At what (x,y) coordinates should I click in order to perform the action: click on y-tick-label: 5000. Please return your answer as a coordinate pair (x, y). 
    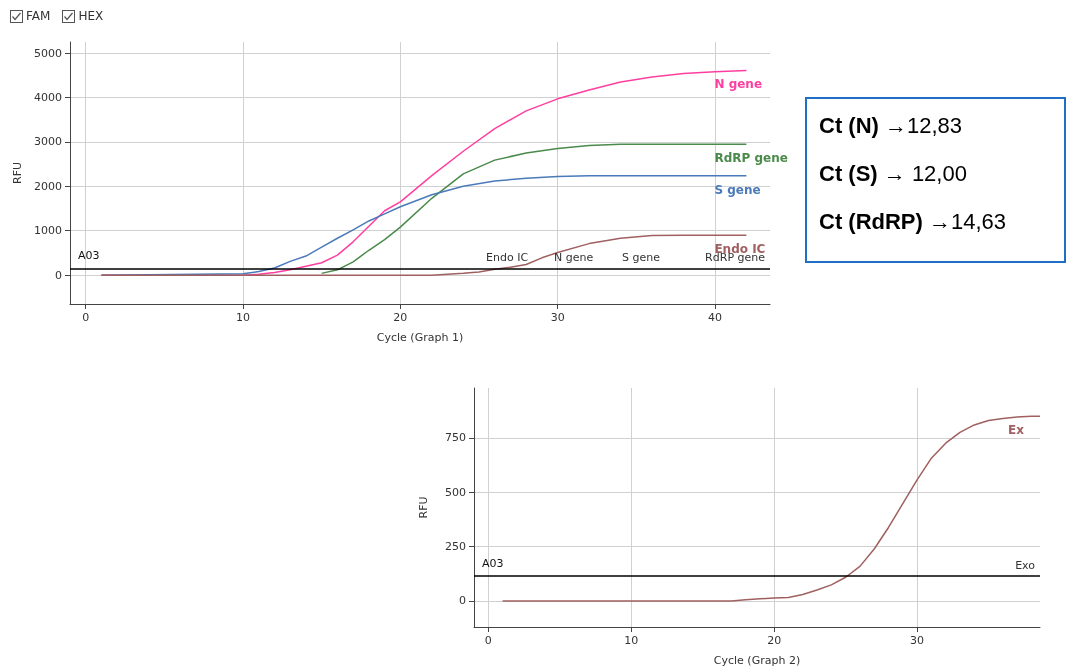
    Looking at the image, I should click on (48, 53).